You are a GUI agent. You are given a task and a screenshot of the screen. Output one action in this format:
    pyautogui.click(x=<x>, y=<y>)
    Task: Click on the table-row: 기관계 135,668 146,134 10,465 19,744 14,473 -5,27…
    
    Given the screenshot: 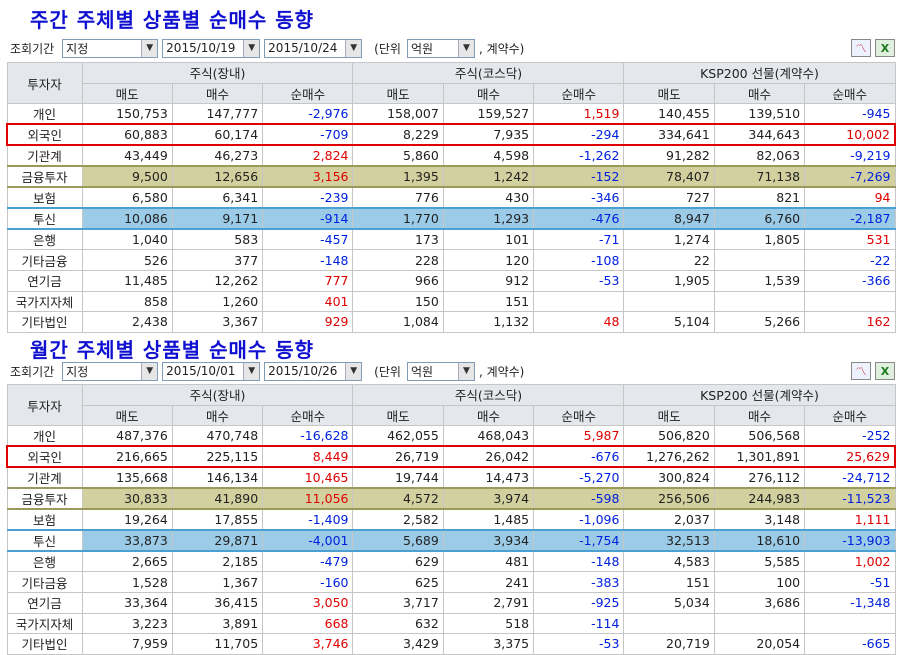 What is the action you would take?
    pyautogui.click(x=451, y=477)
    